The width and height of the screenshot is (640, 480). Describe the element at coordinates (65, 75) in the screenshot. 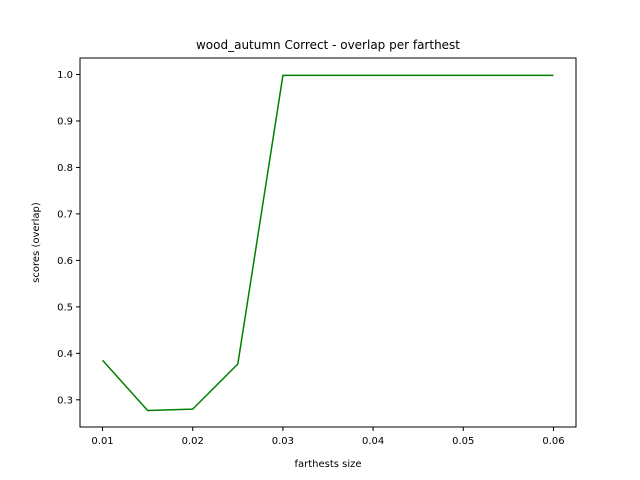

I see `y-tick-label: 1.0` at that location.